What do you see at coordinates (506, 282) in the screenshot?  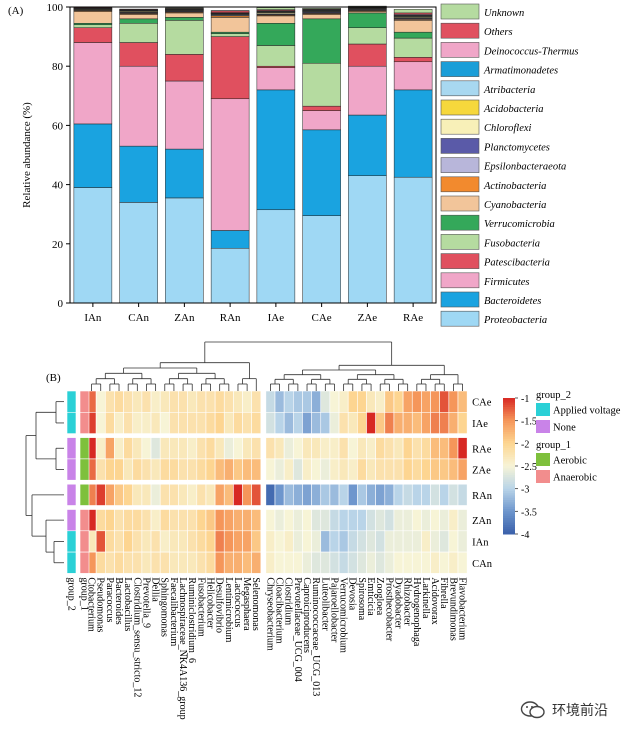 I see `legend-label: Firmicutes` at bounding box center [506, 282].